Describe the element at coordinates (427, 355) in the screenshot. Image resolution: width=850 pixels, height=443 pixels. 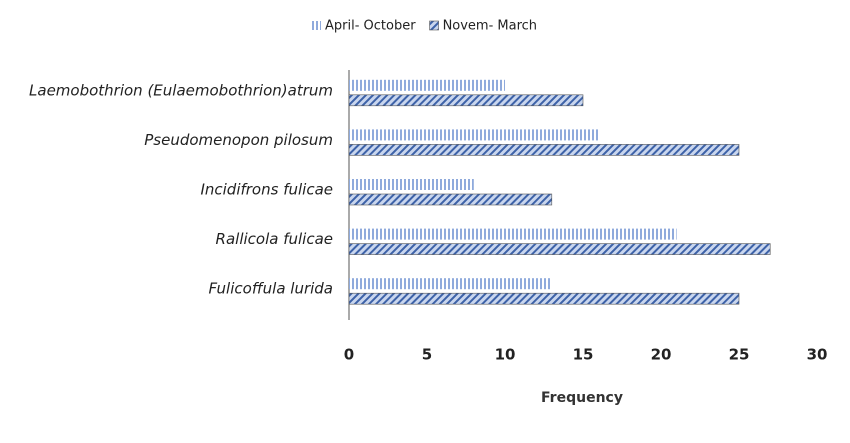
I see `x-tick-label: 5` at that location.